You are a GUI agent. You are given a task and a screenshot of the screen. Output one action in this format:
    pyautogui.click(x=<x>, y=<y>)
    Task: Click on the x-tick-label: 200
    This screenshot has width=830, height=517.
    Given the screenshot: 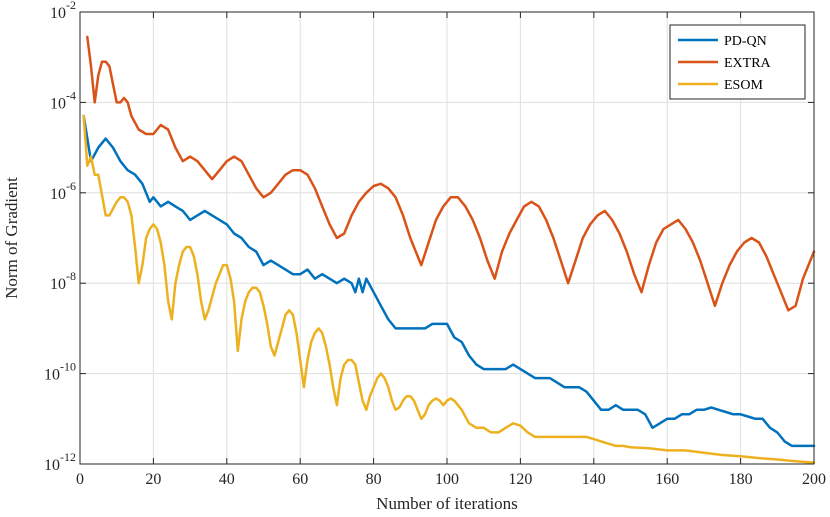 What is the action you would take?
    pyautogui.click(x=814, y=479)
    